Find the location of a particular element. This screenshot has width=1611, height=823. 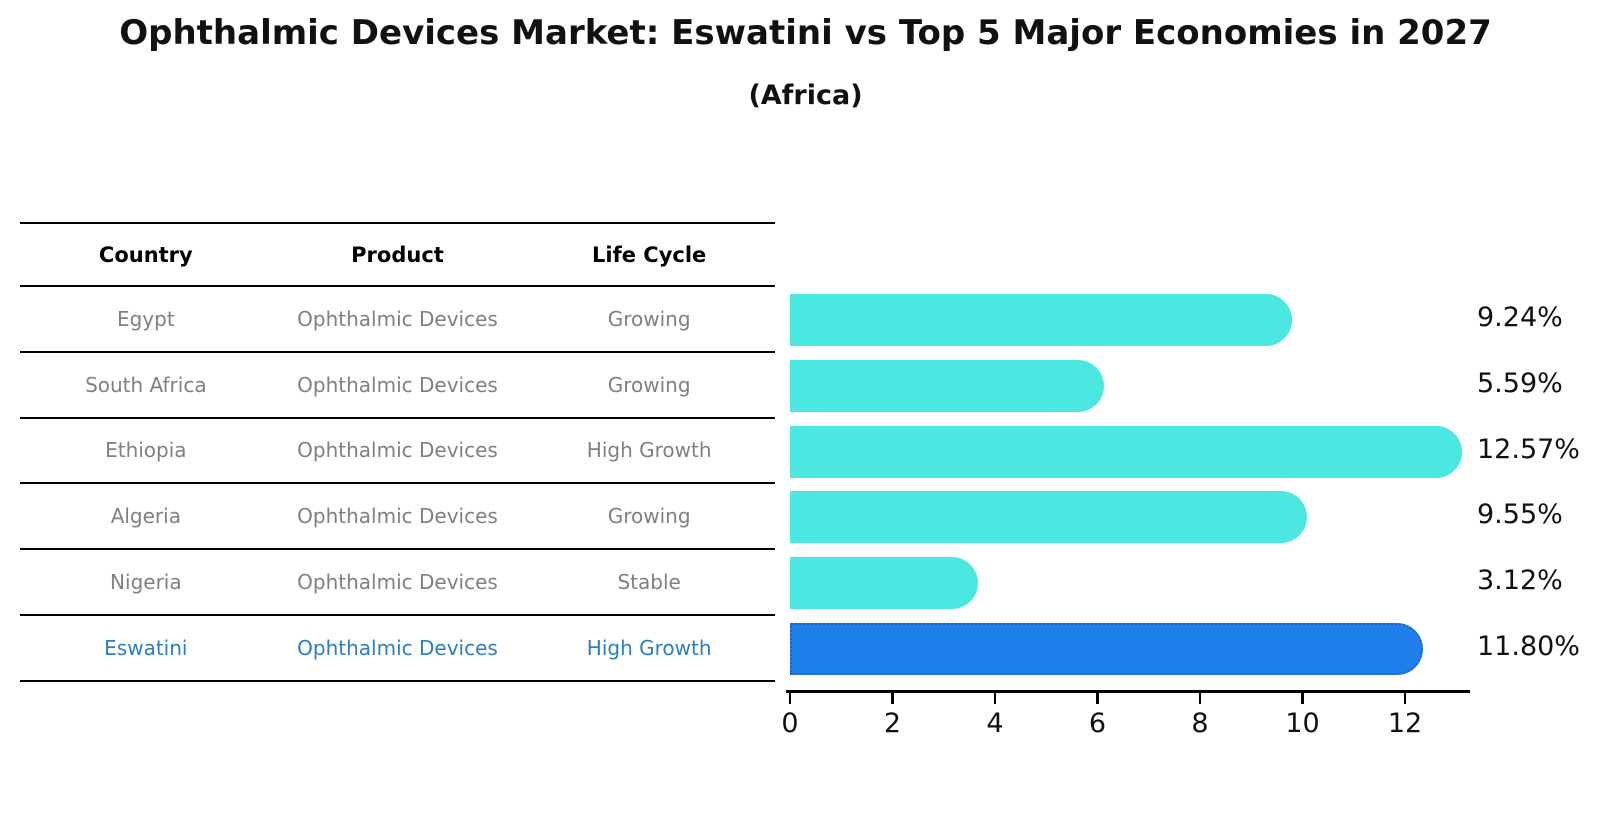

cell-country: Ethiopia is located at coordinates (146, 450).